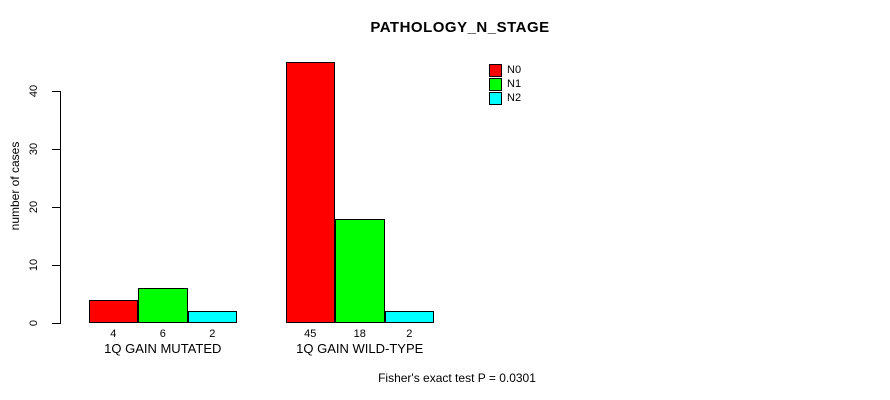 The height and width of the screenshot is (400, 890). Describe the element at coordinates (163, 348) in the screenshot. I see `category-label: 1Q GAIN MUTATED` at that location.